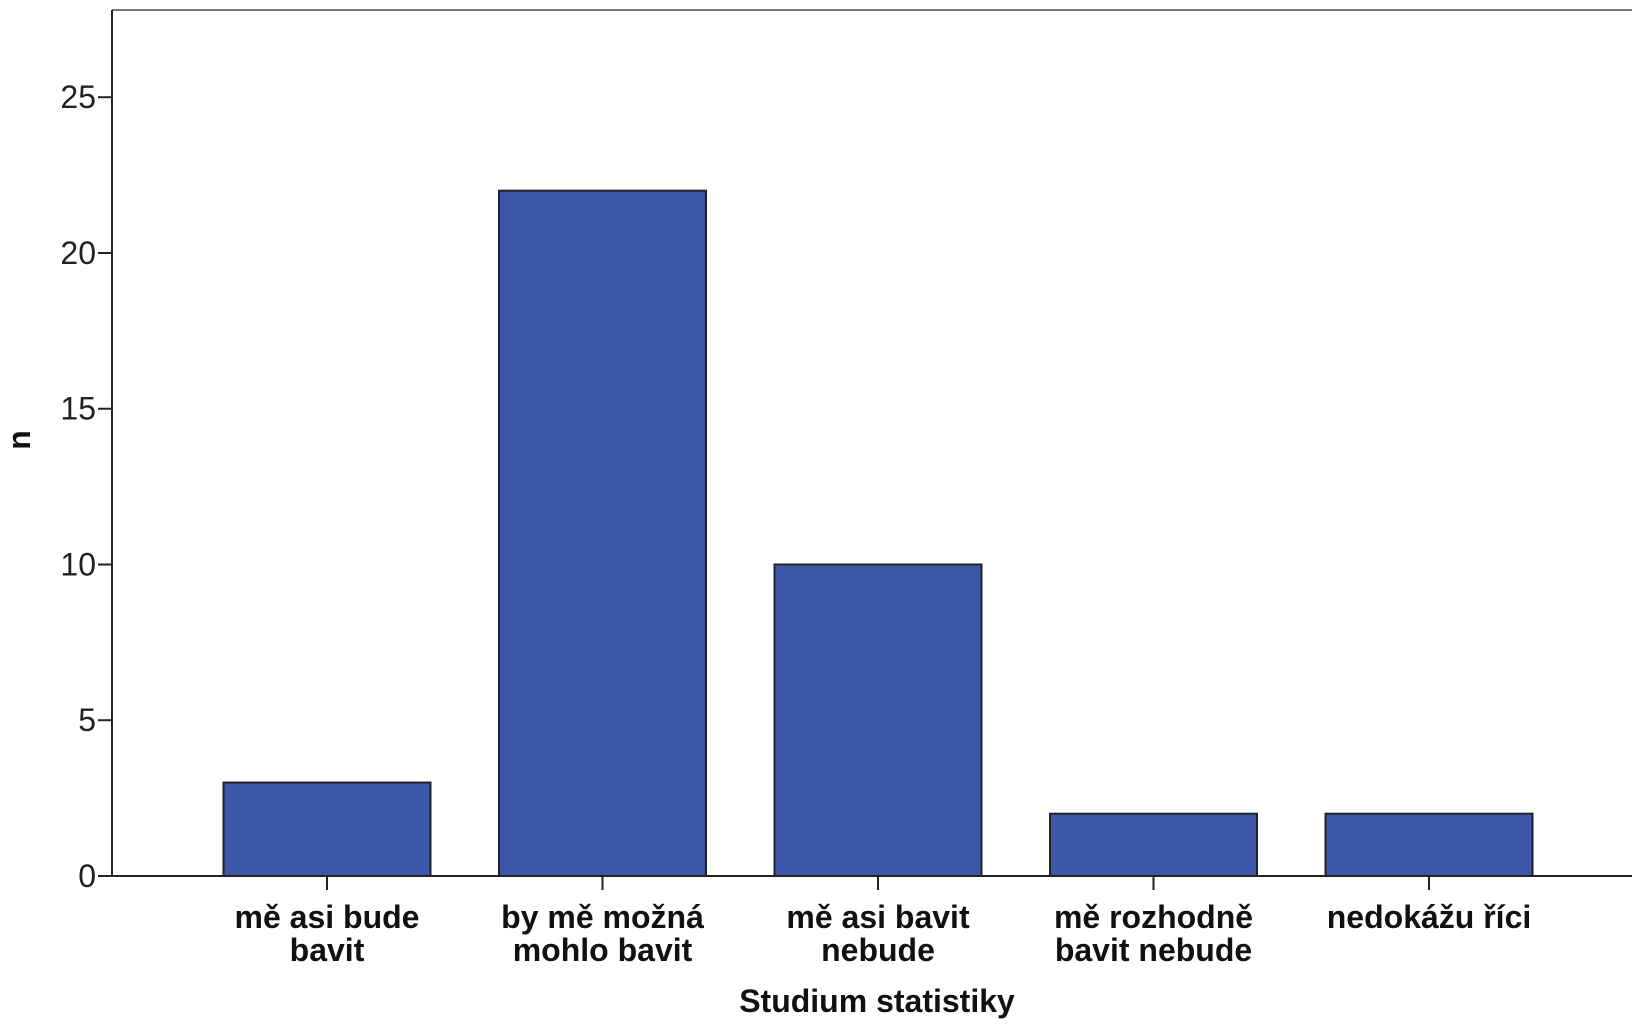  I want to click on x-tick-label-line: nedokážu říci, so click(1429, 917).